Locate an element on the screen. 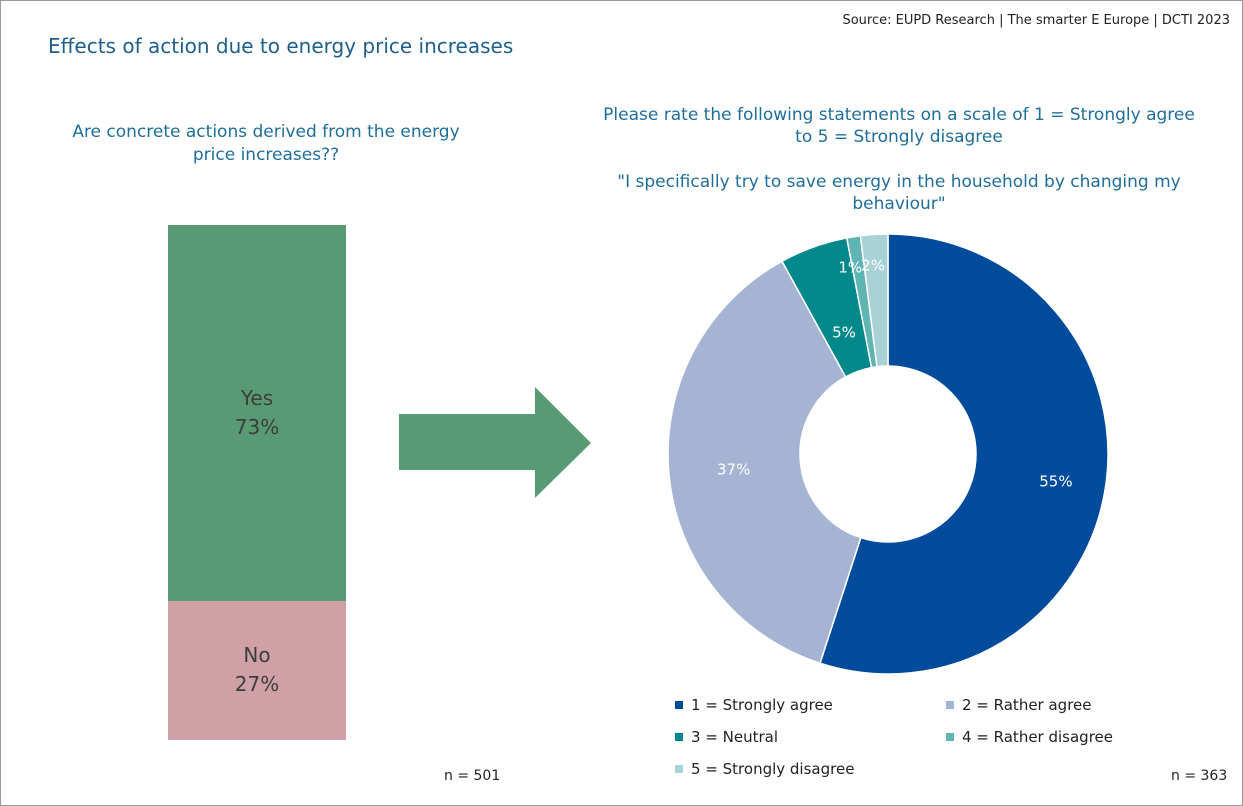 This screenshot has width=1243, height=806. bar-category-label: Yes is located at coordinates (257, 397).